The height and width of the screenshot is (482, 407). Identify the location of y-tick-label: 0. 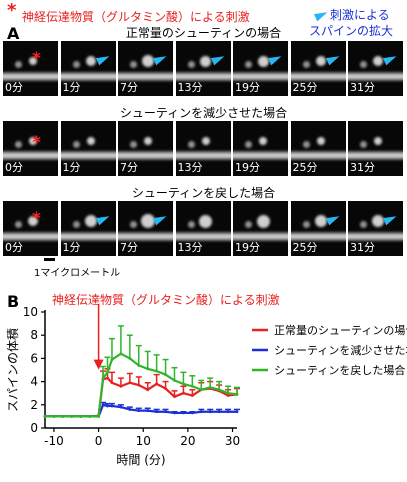
(34, 428).